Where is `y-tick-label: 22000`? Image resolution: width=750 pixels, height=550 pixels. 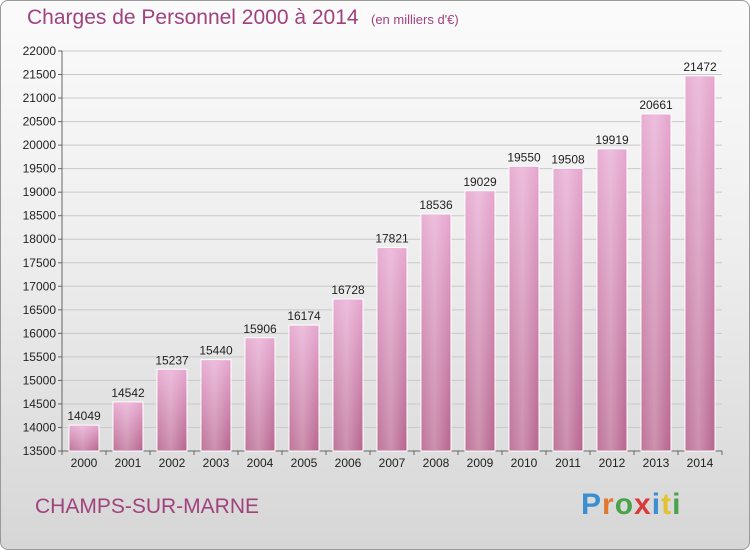
y-tick-label: 22000 is located at coordinates (40, 51).